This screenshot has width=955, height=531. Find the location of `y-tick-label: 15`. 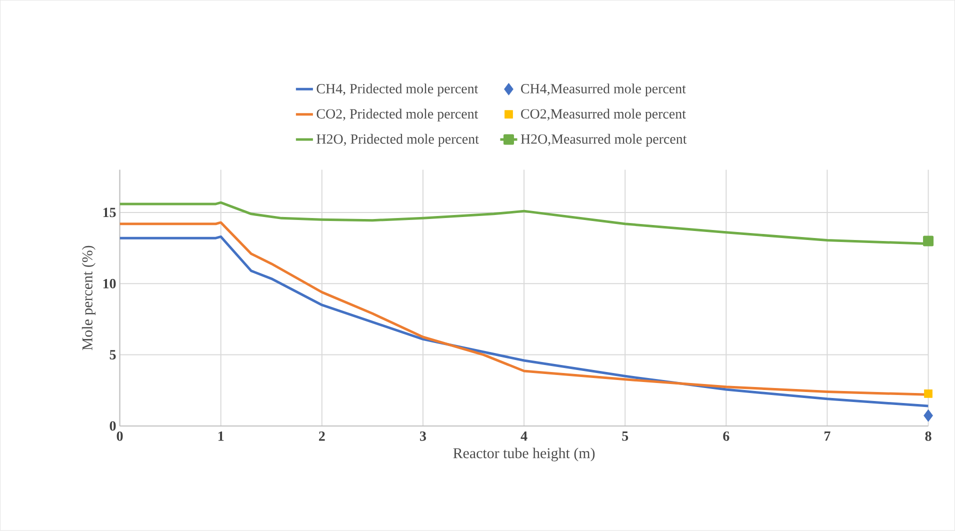

y-tick-label: 15 is located at coordinates (109, 213).